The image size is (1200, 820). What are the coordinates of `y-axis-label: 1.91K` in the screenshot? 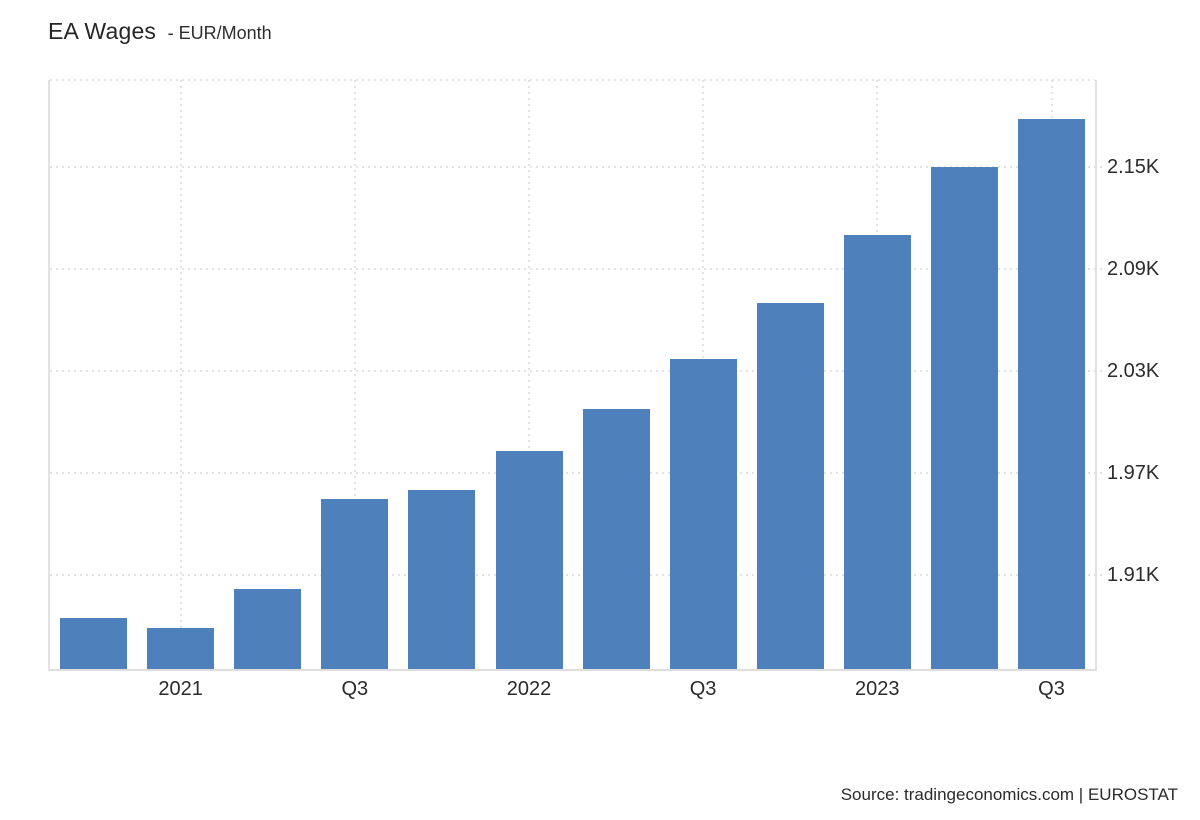 It's located at (1133, 575).